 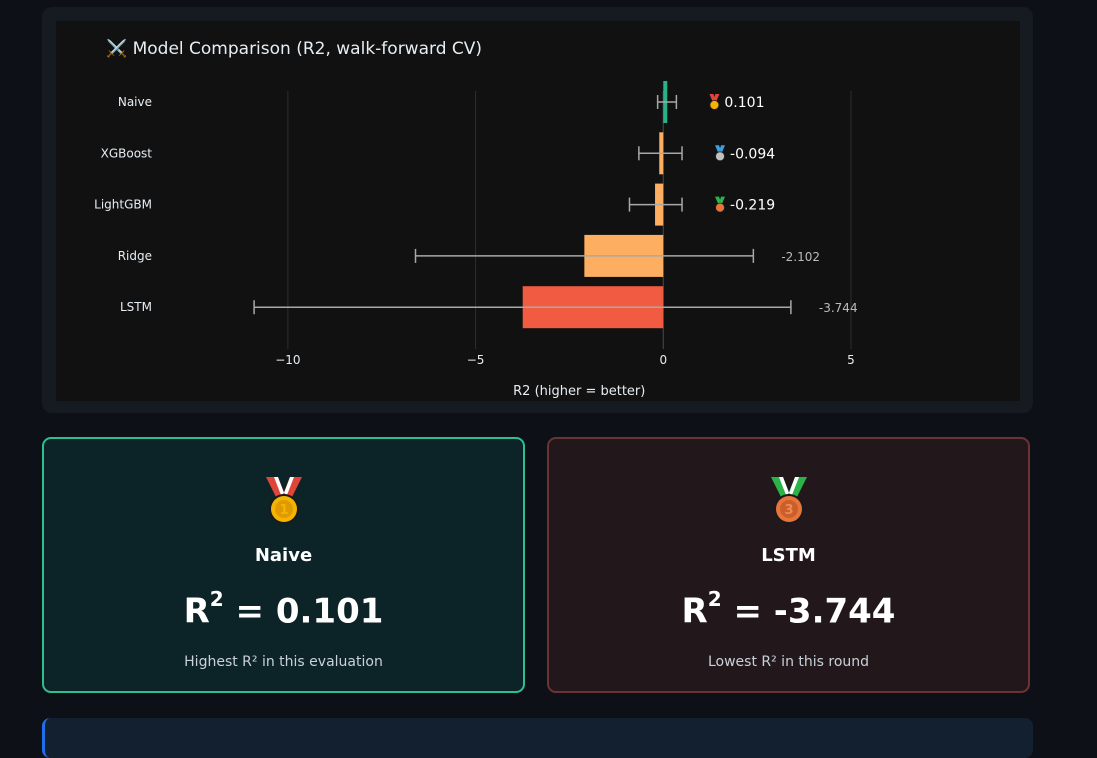 I want to click on worst-model-name: LSTM, so click(x=788, y=555).